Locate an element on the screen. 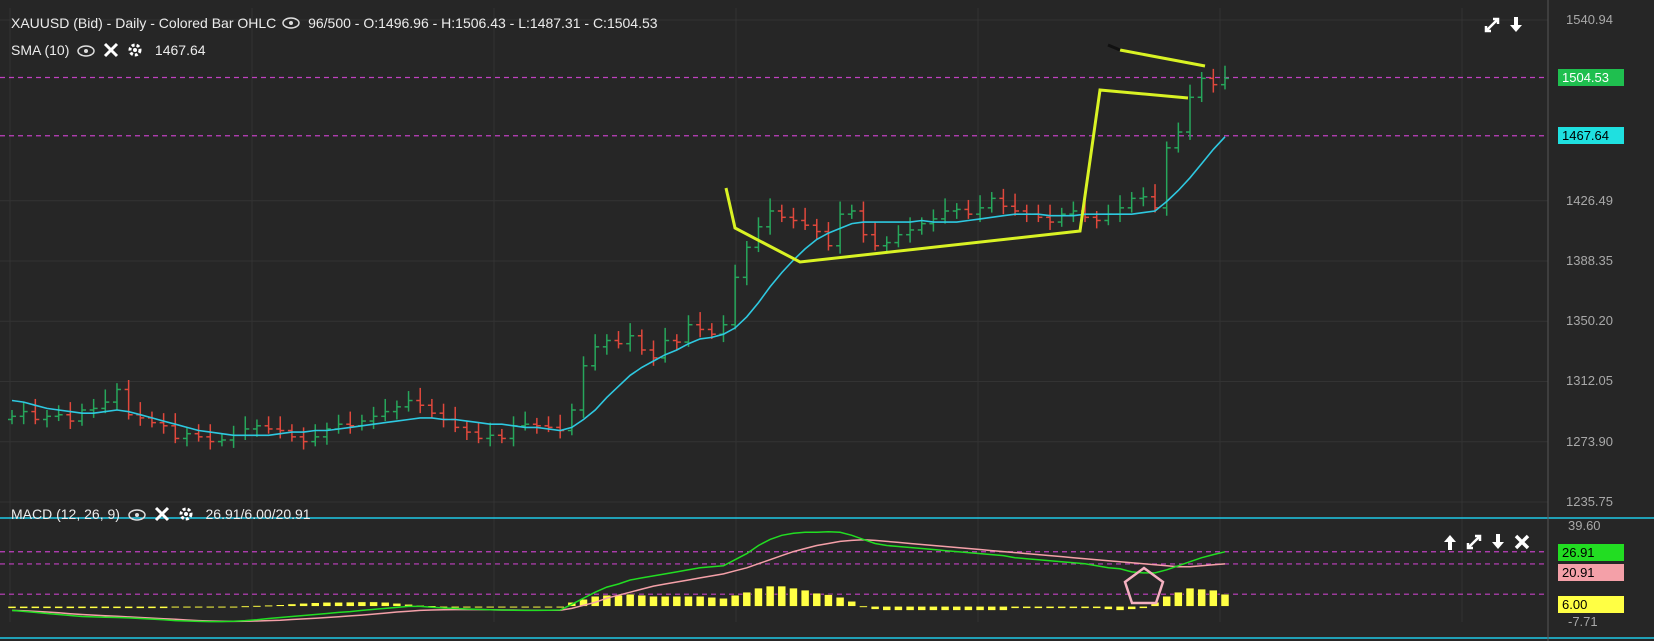 The height and width of the screenshot is (641, 1654). macd-header: MACD (12, 26, 9) 26.91/6.00/20.91 is located at coordinates (161, 515).